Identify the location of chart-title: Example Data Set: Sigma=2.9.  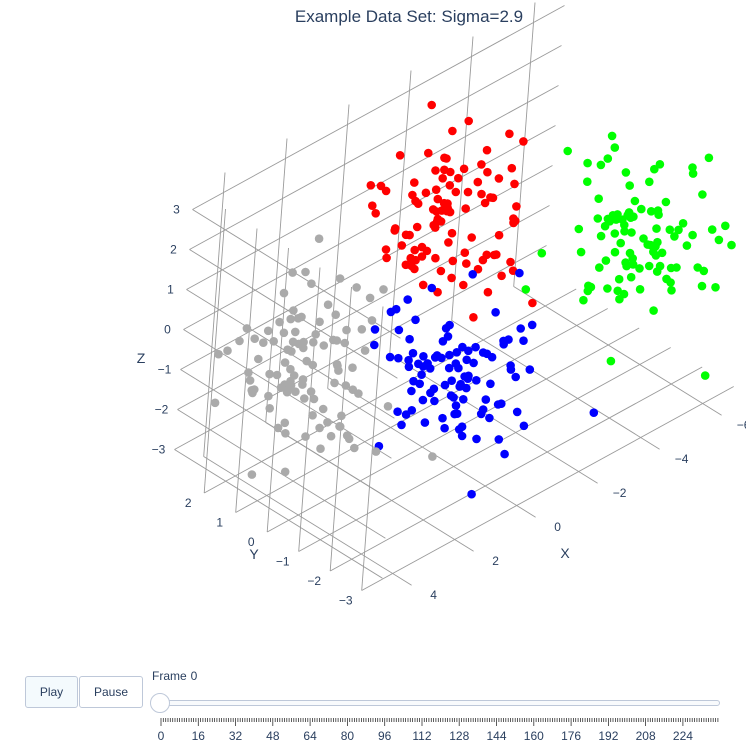
(409, 16).